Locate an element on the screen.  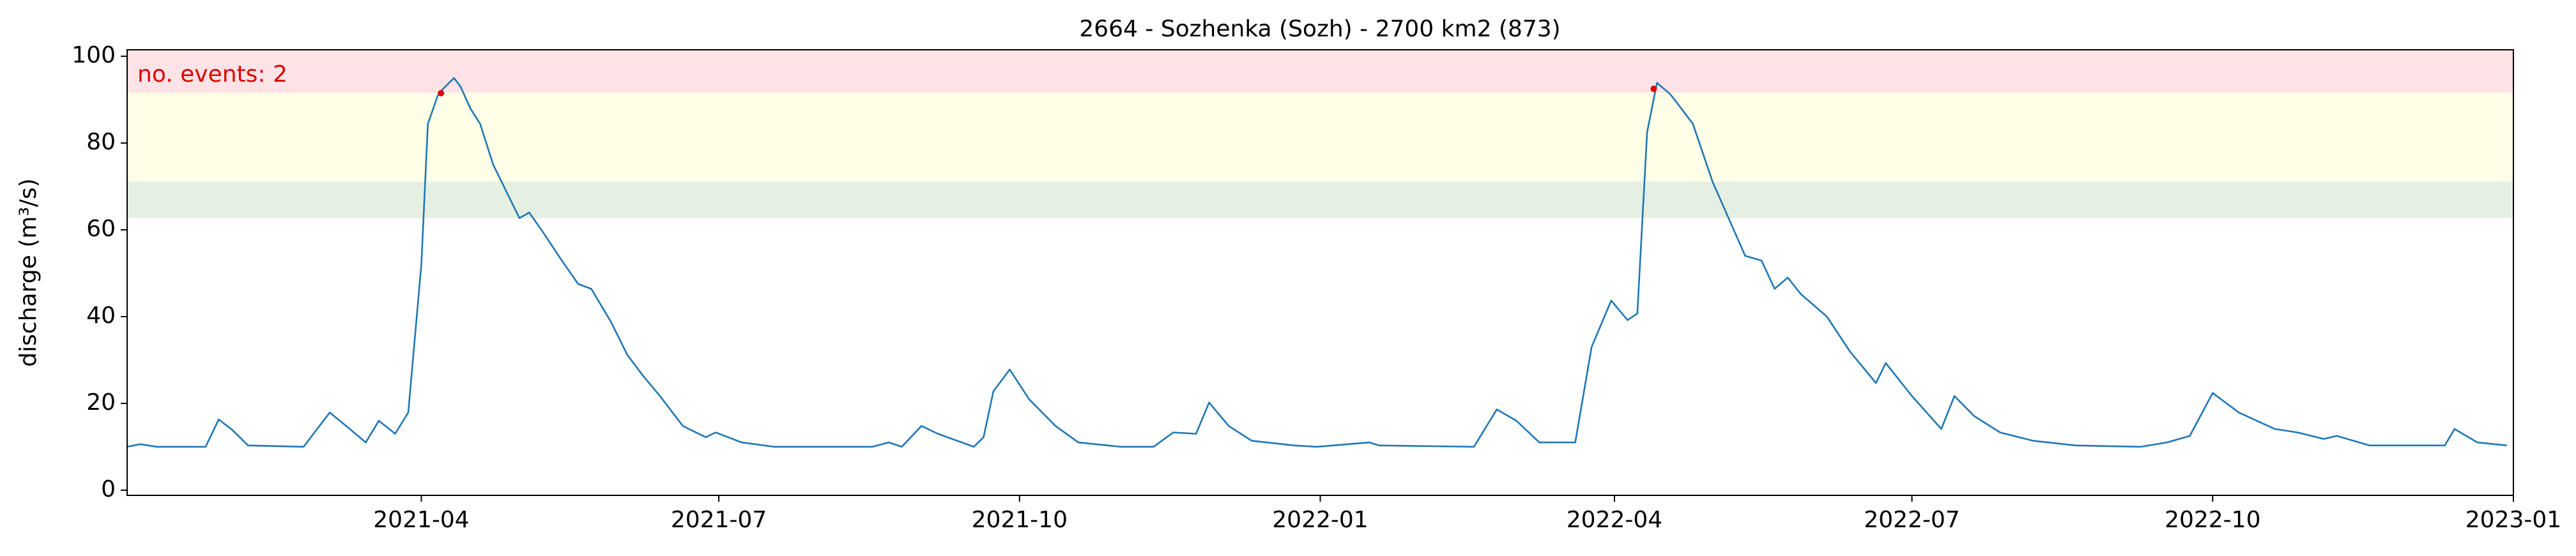
y-tick-label: 60 is located at coordinates (101, 229).